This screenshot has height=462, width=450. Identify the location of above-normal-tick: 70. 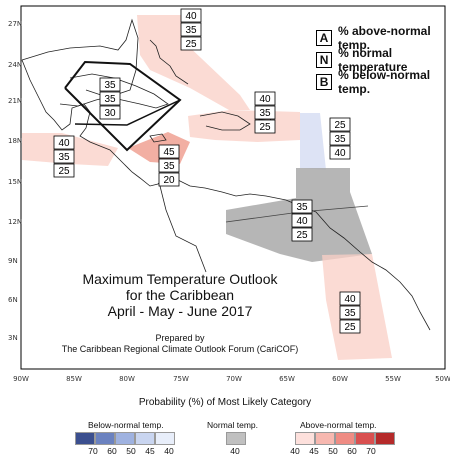
(371, 451).